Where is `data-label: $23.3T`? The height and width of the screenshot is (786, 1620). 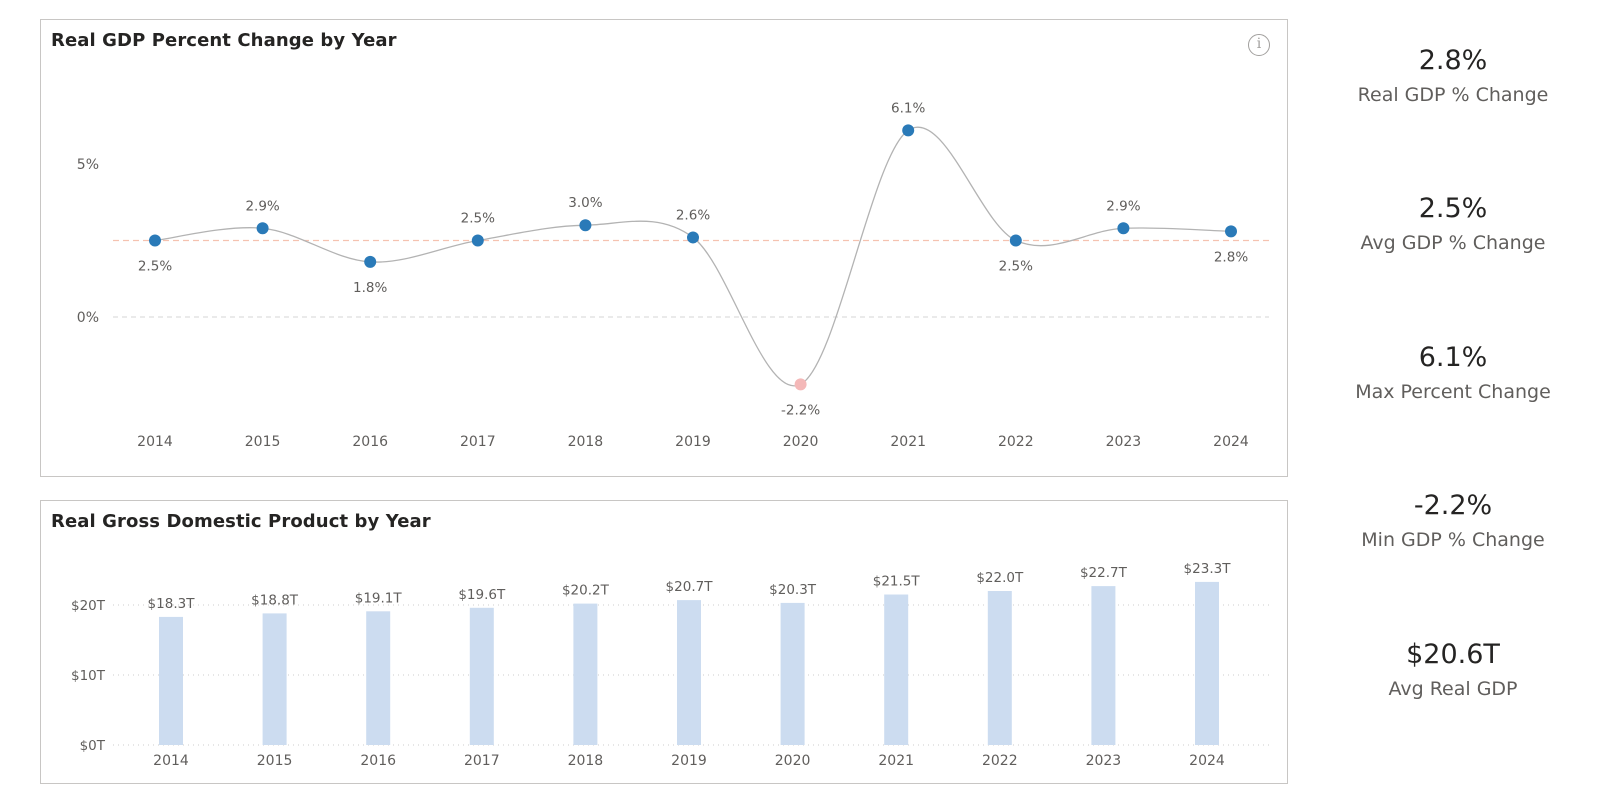 data-label: $23.3T is located at coordinates (1208, 569).